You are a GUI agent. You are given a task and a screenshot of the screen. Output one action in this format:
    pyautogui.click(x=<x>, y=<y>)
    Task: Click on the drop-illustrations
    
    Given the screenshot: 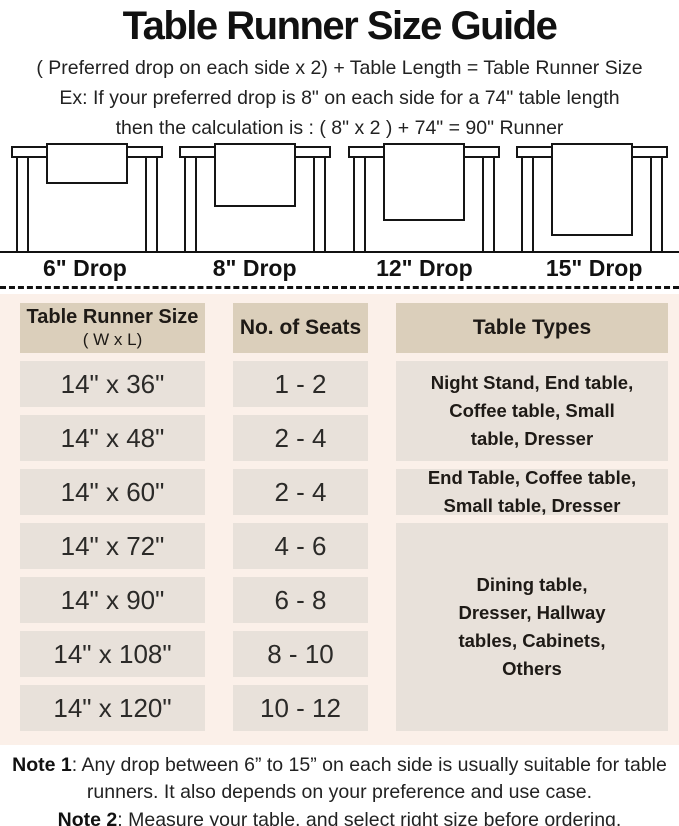 What is the action you would take?
    pyautogui.click(x=339, y=197)
    